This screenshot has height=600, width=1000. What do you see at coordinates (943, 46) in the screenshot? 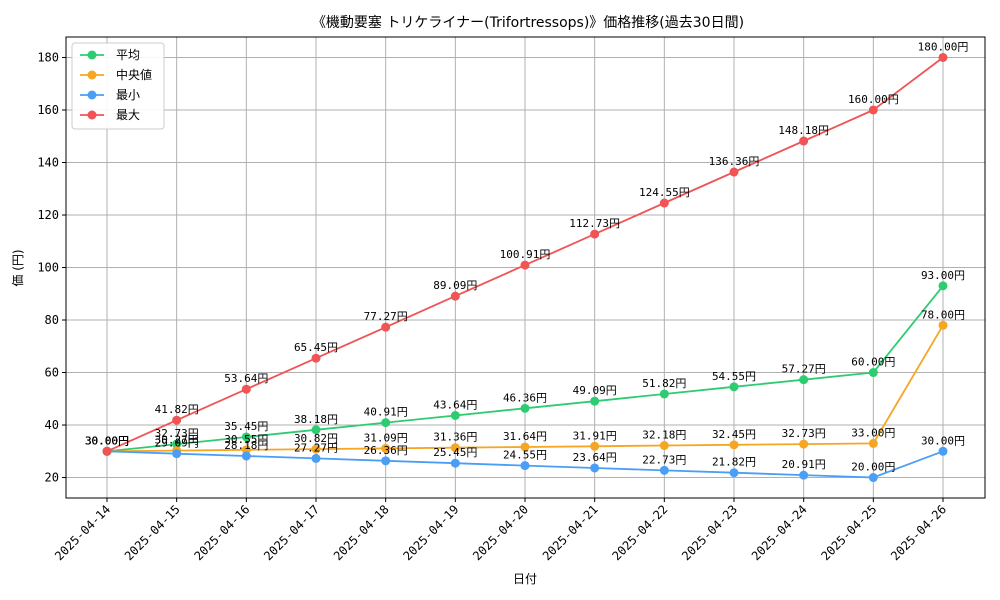
I see `data-label: 180.00円` at bounding box center [943, 46].